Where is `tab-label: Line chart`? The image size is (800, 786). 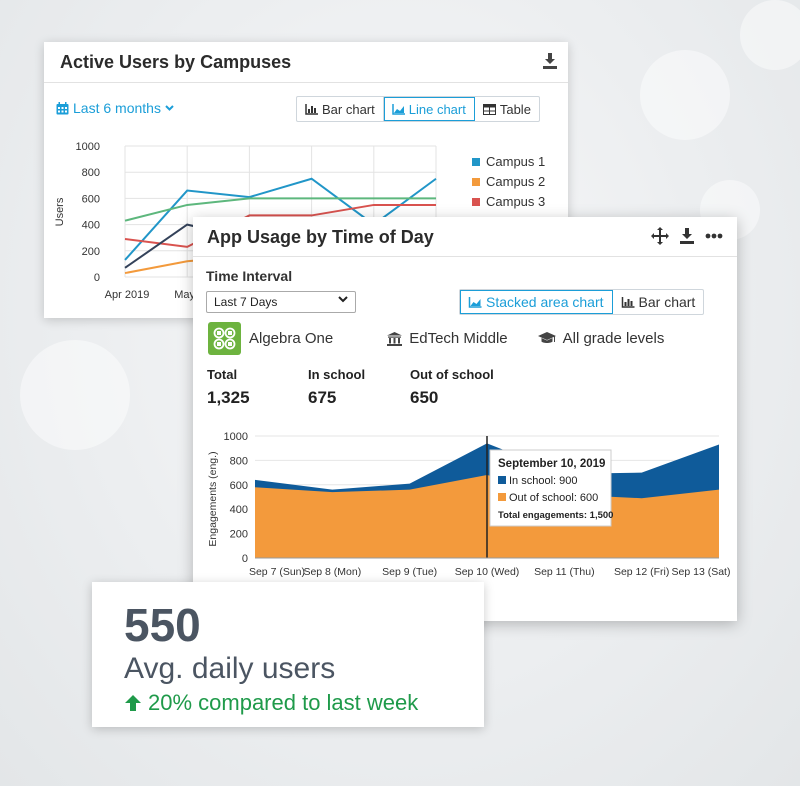 tab-label: Line chart is located at coordinates (437, 109).